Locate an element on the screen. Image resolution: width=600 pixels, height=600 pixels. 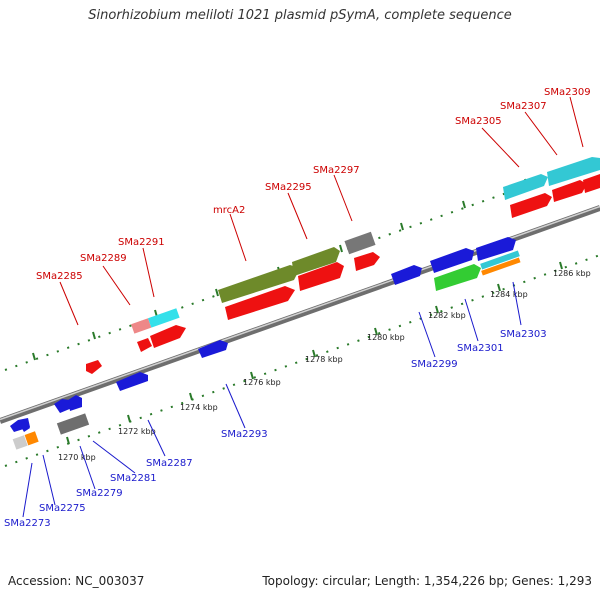
tick-label: 1282 kbp is located at coordinates (447, 315).